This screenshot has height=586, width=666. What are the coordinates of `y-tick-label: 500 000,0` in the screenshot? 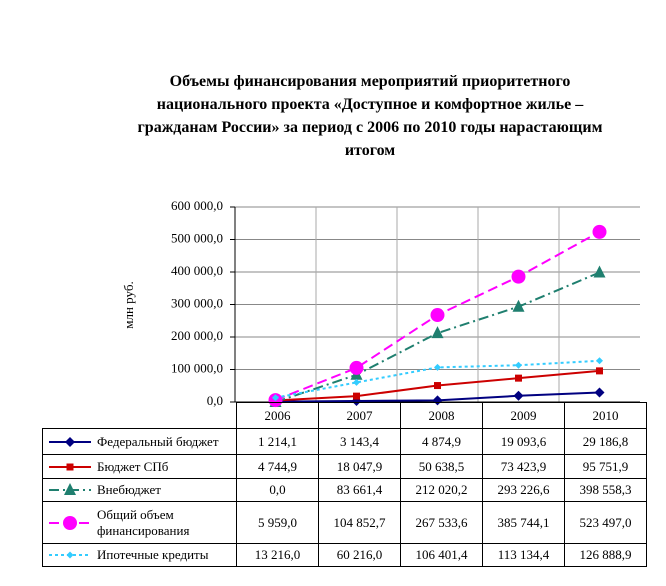 It's located at (197, 237).